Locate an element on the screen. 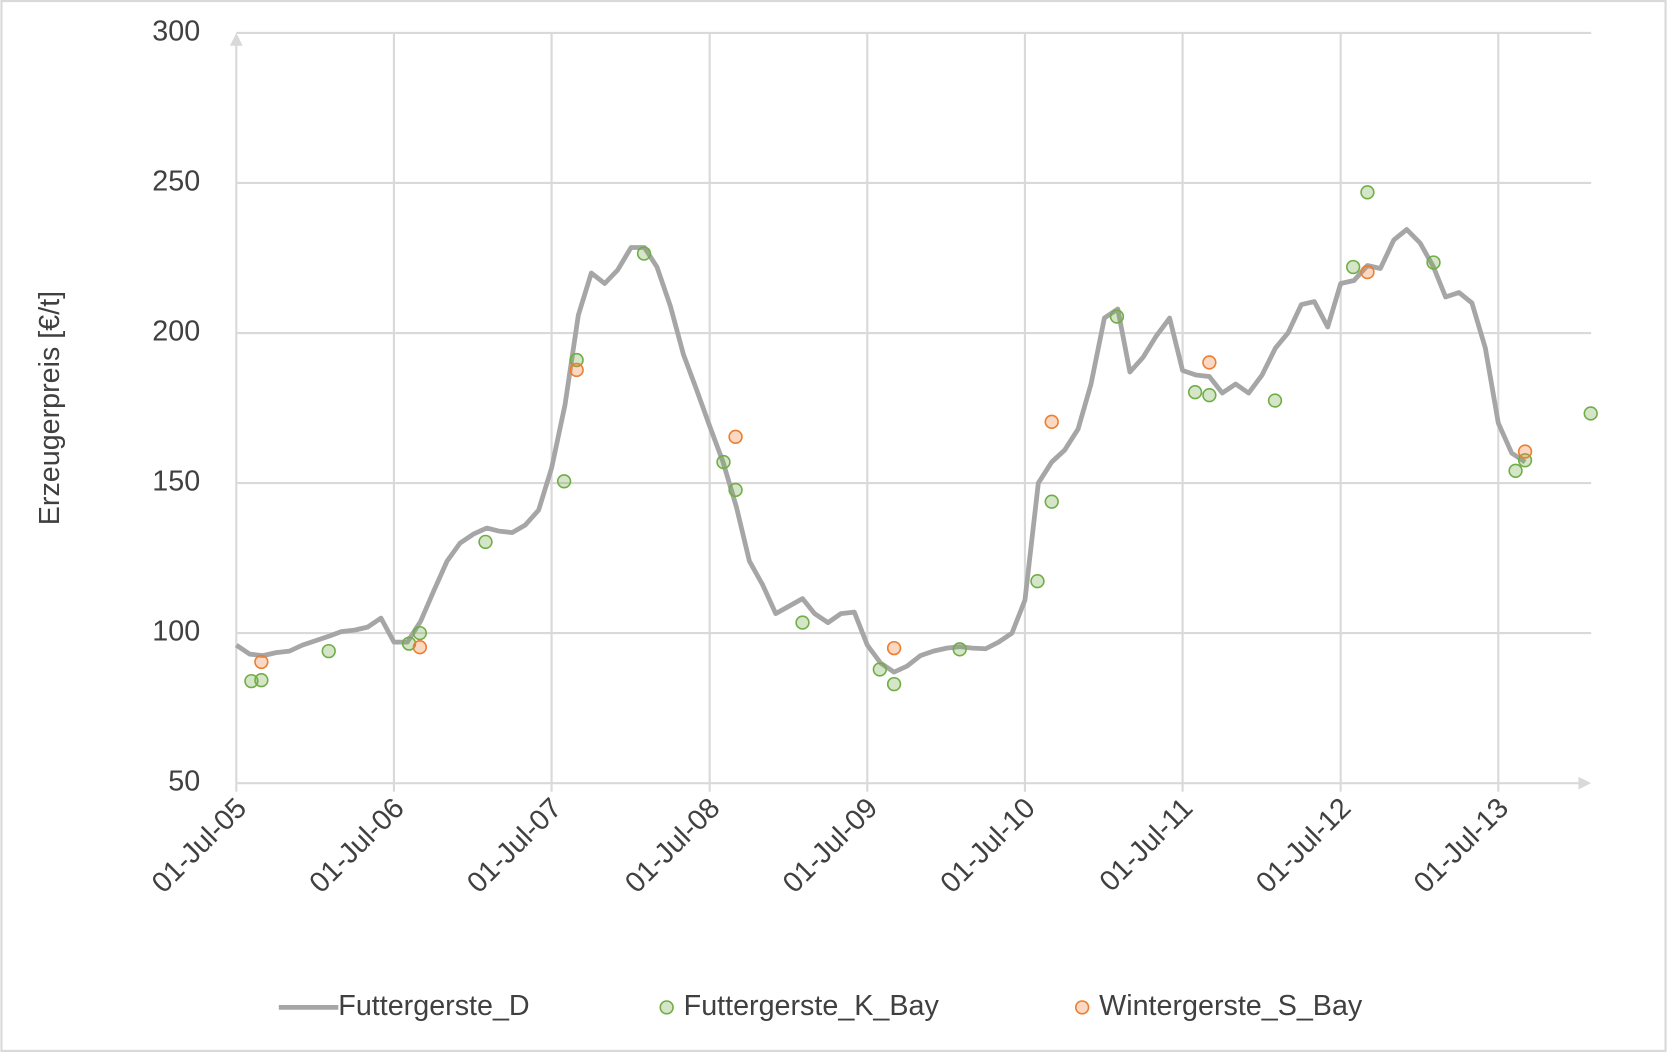  x-axis-arrow is located at coordinates (1585, 783).